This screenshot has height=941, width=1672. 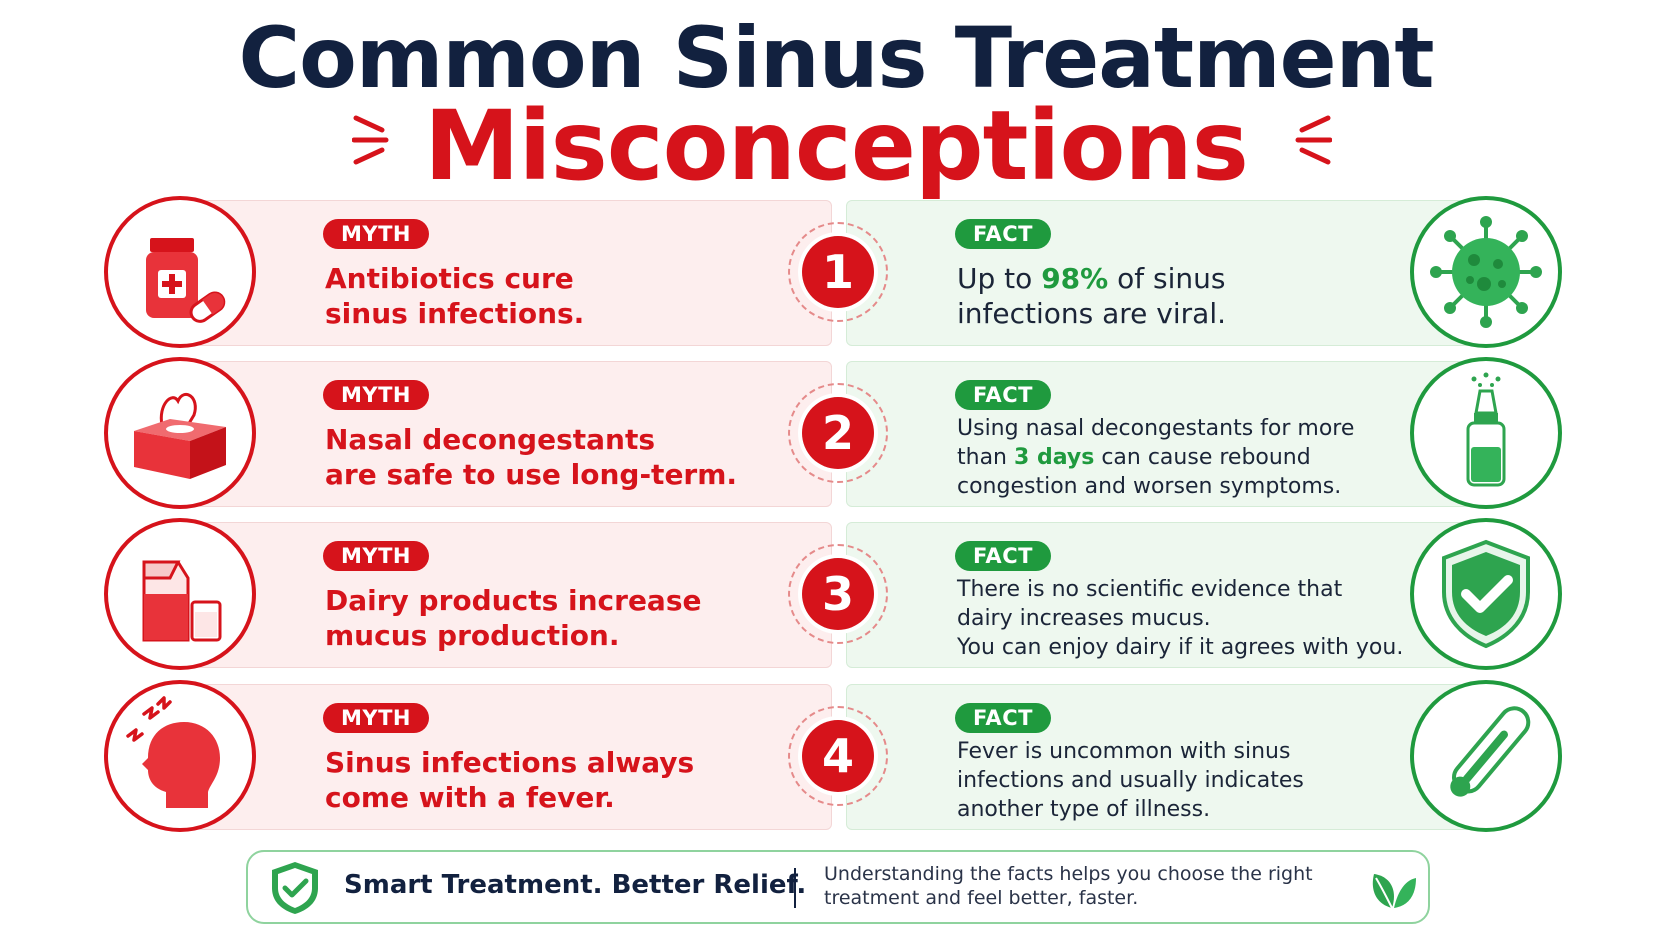 I want to click on fact-line: Up to 98% of sinus, so click(x=1091, y=278).